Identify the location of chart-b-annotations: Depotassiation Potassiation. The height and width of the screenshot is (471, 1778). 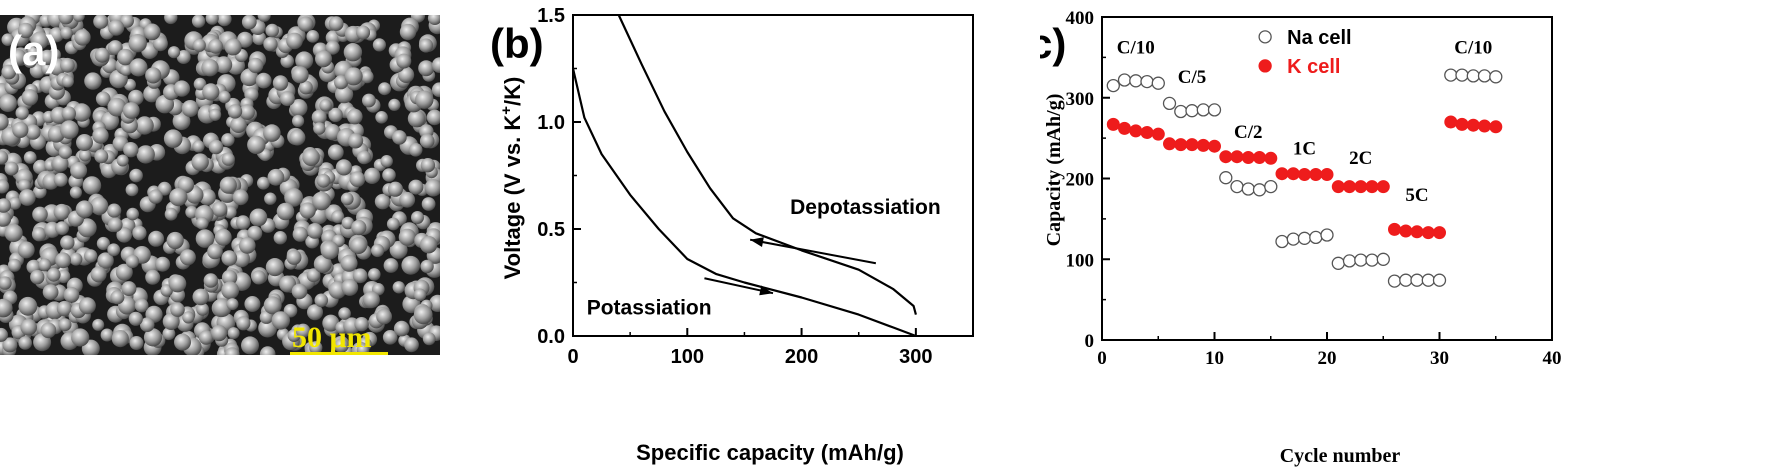
(764, 258).